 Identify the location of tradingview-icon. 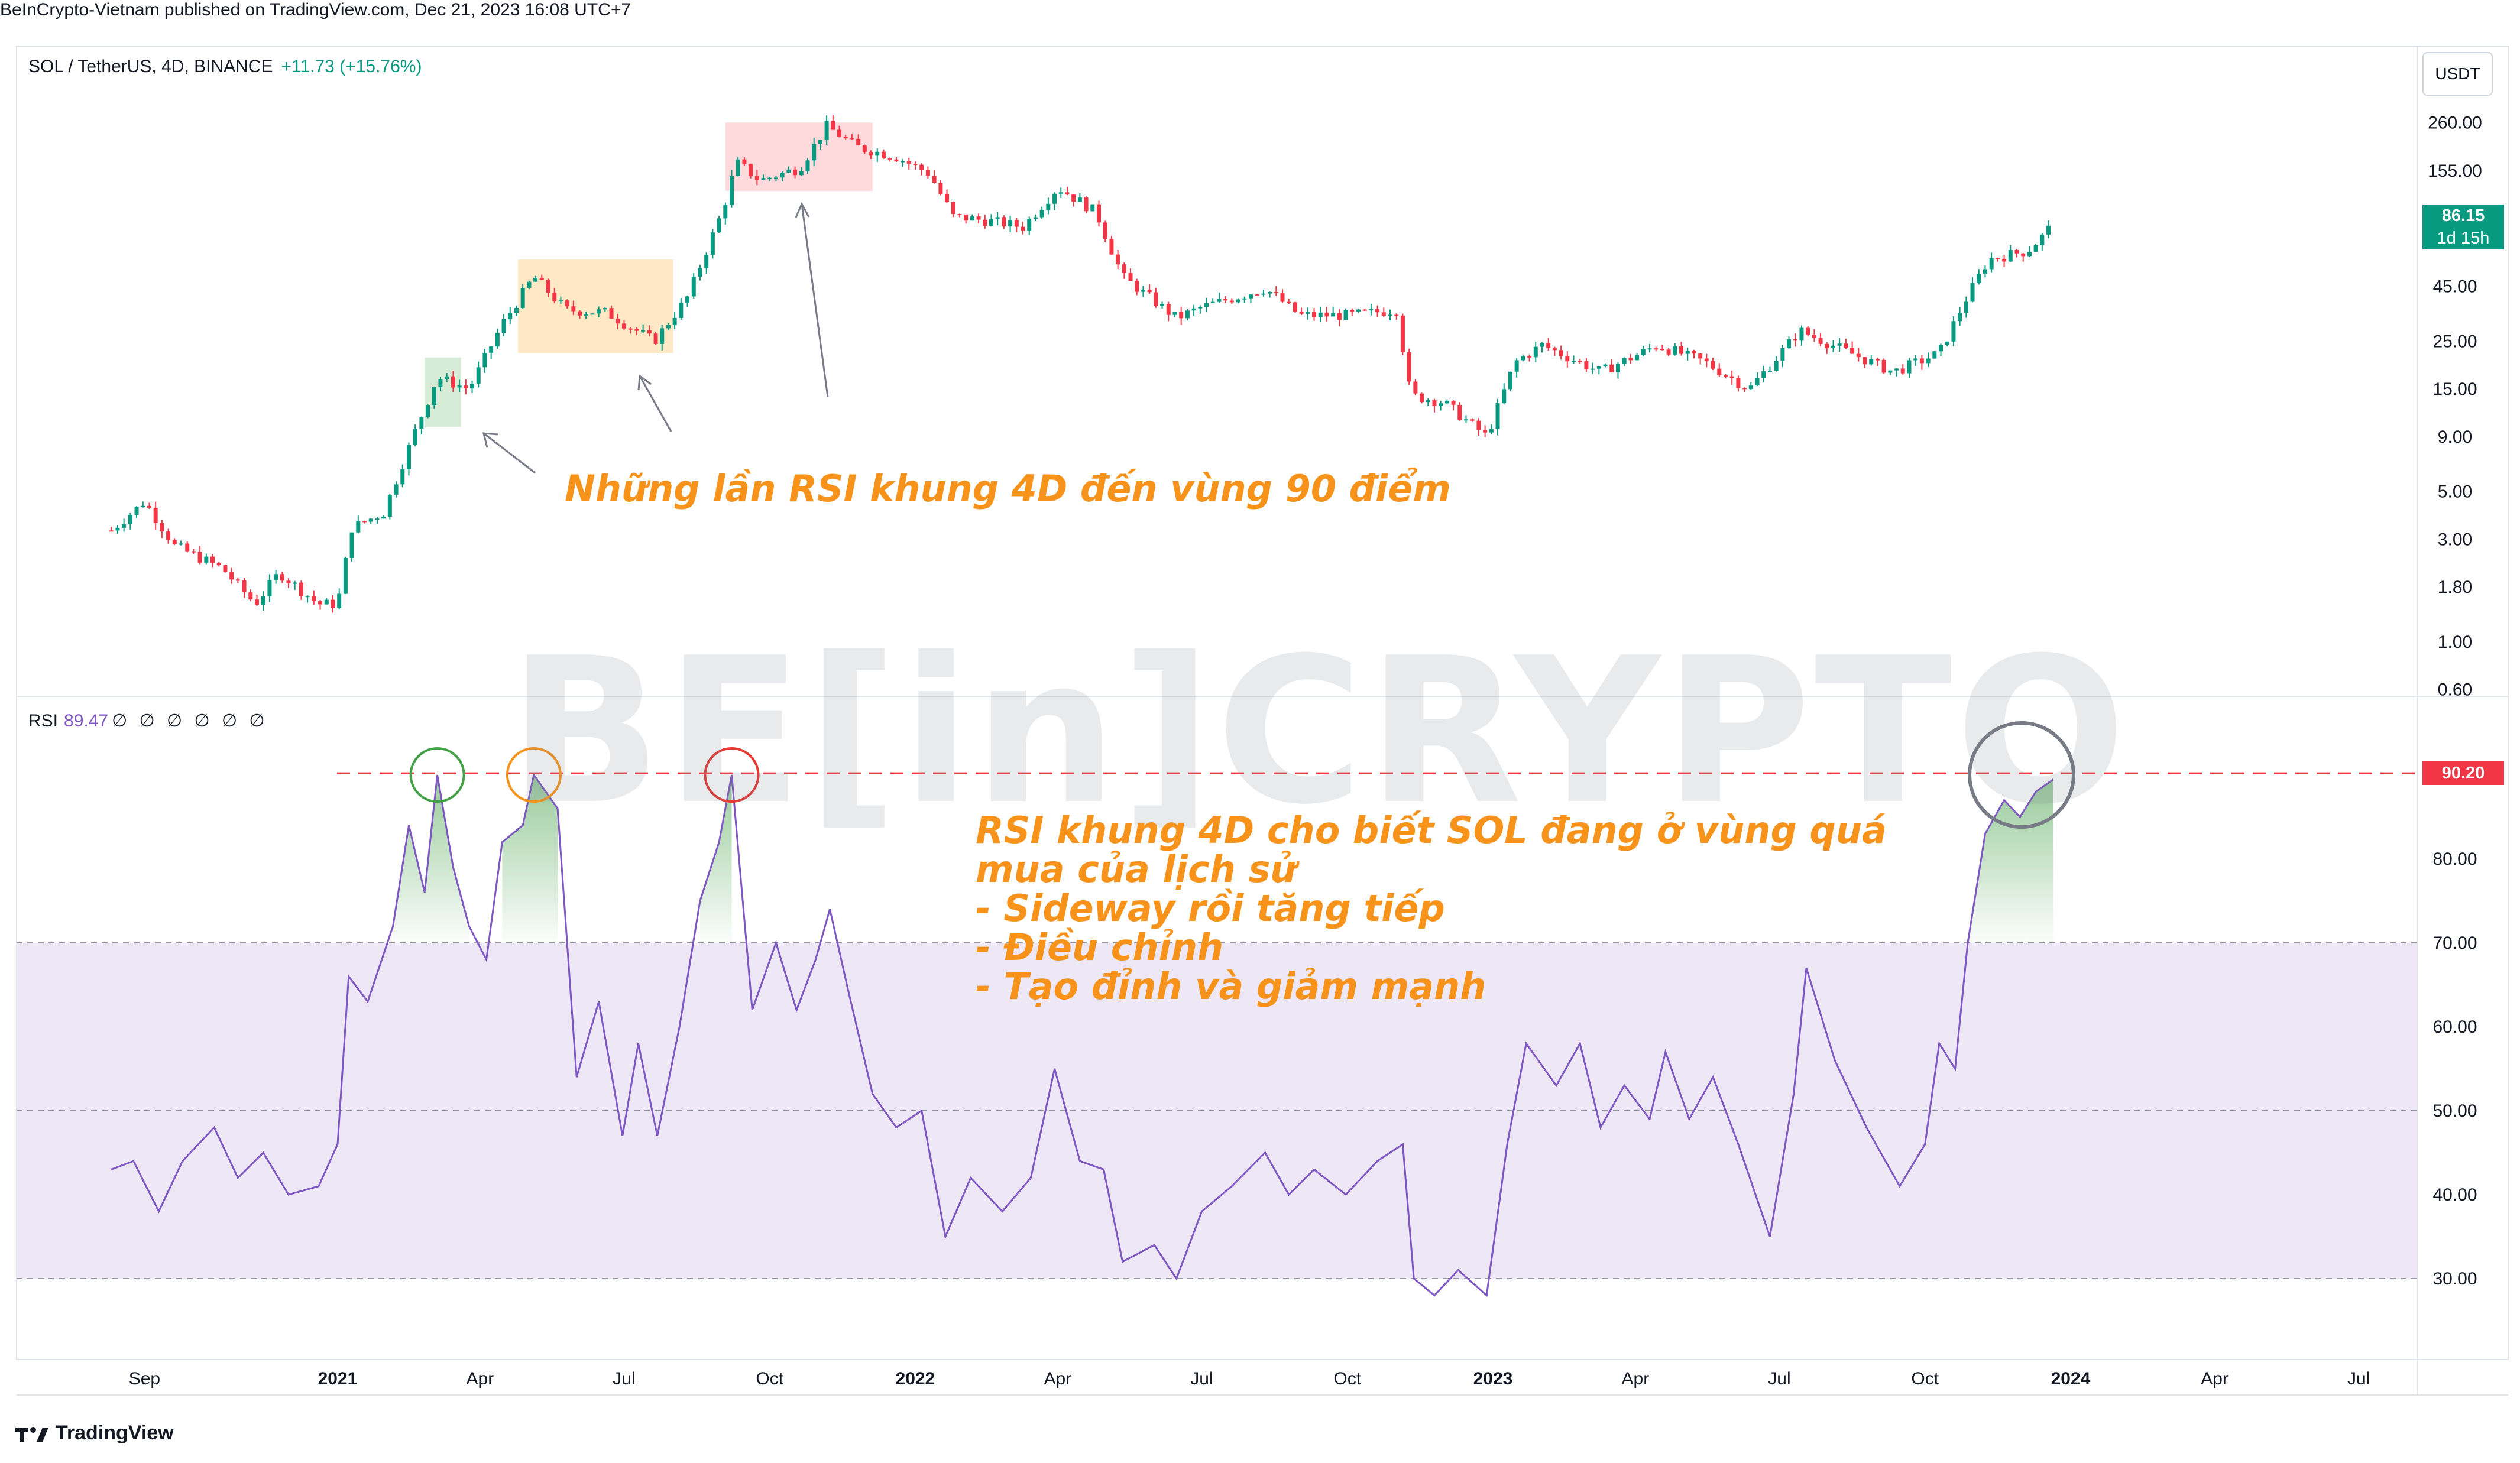
(31, 1434).